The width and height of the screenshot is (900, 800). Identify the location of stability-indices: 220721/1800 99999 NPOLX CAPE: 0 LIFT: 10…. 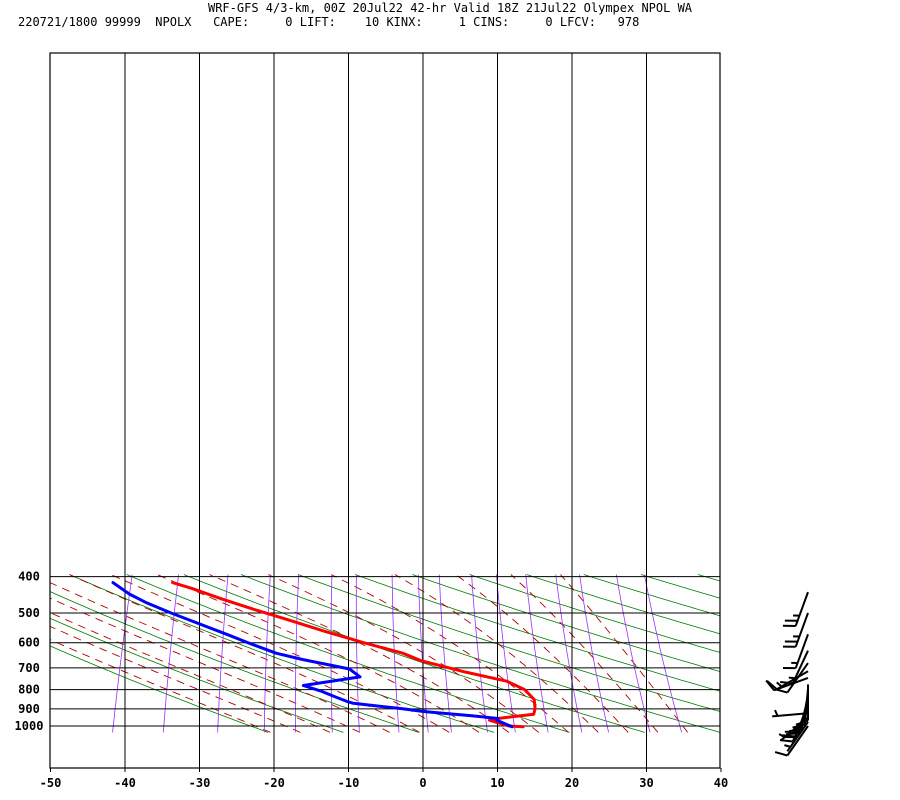
(329, 22).